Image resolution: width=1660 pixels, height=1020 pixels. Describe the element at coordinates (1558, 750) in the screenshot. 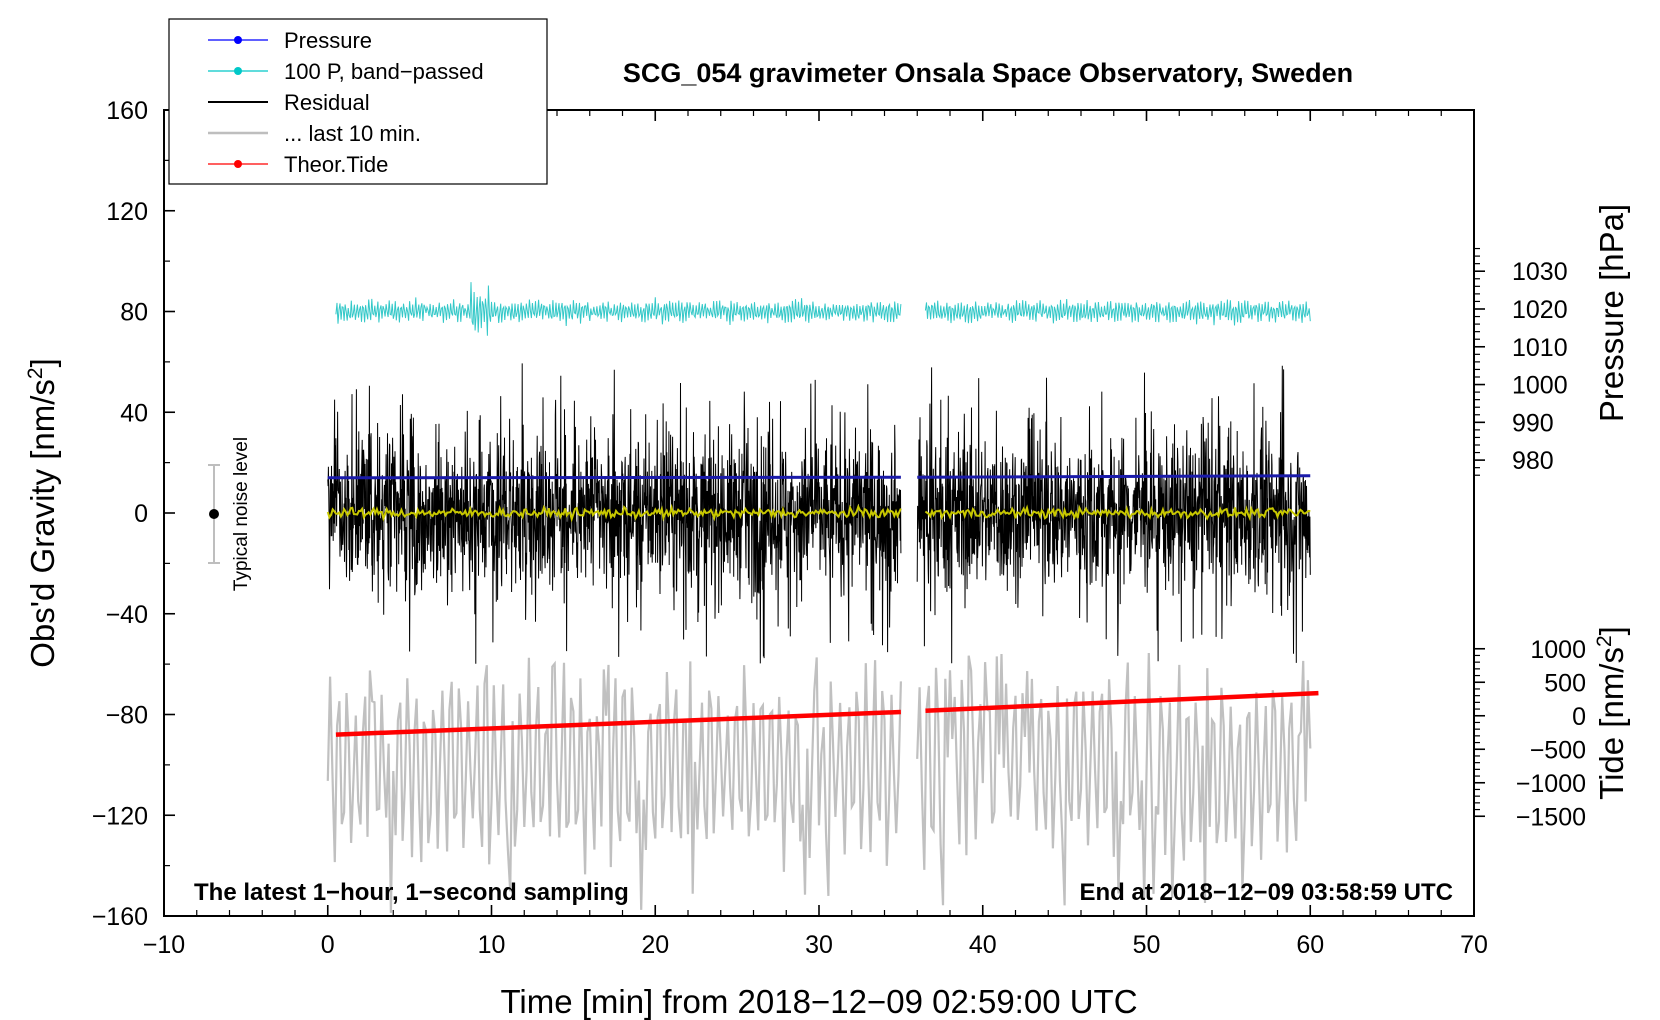

I see `tide-tick-label: −500` at that location.